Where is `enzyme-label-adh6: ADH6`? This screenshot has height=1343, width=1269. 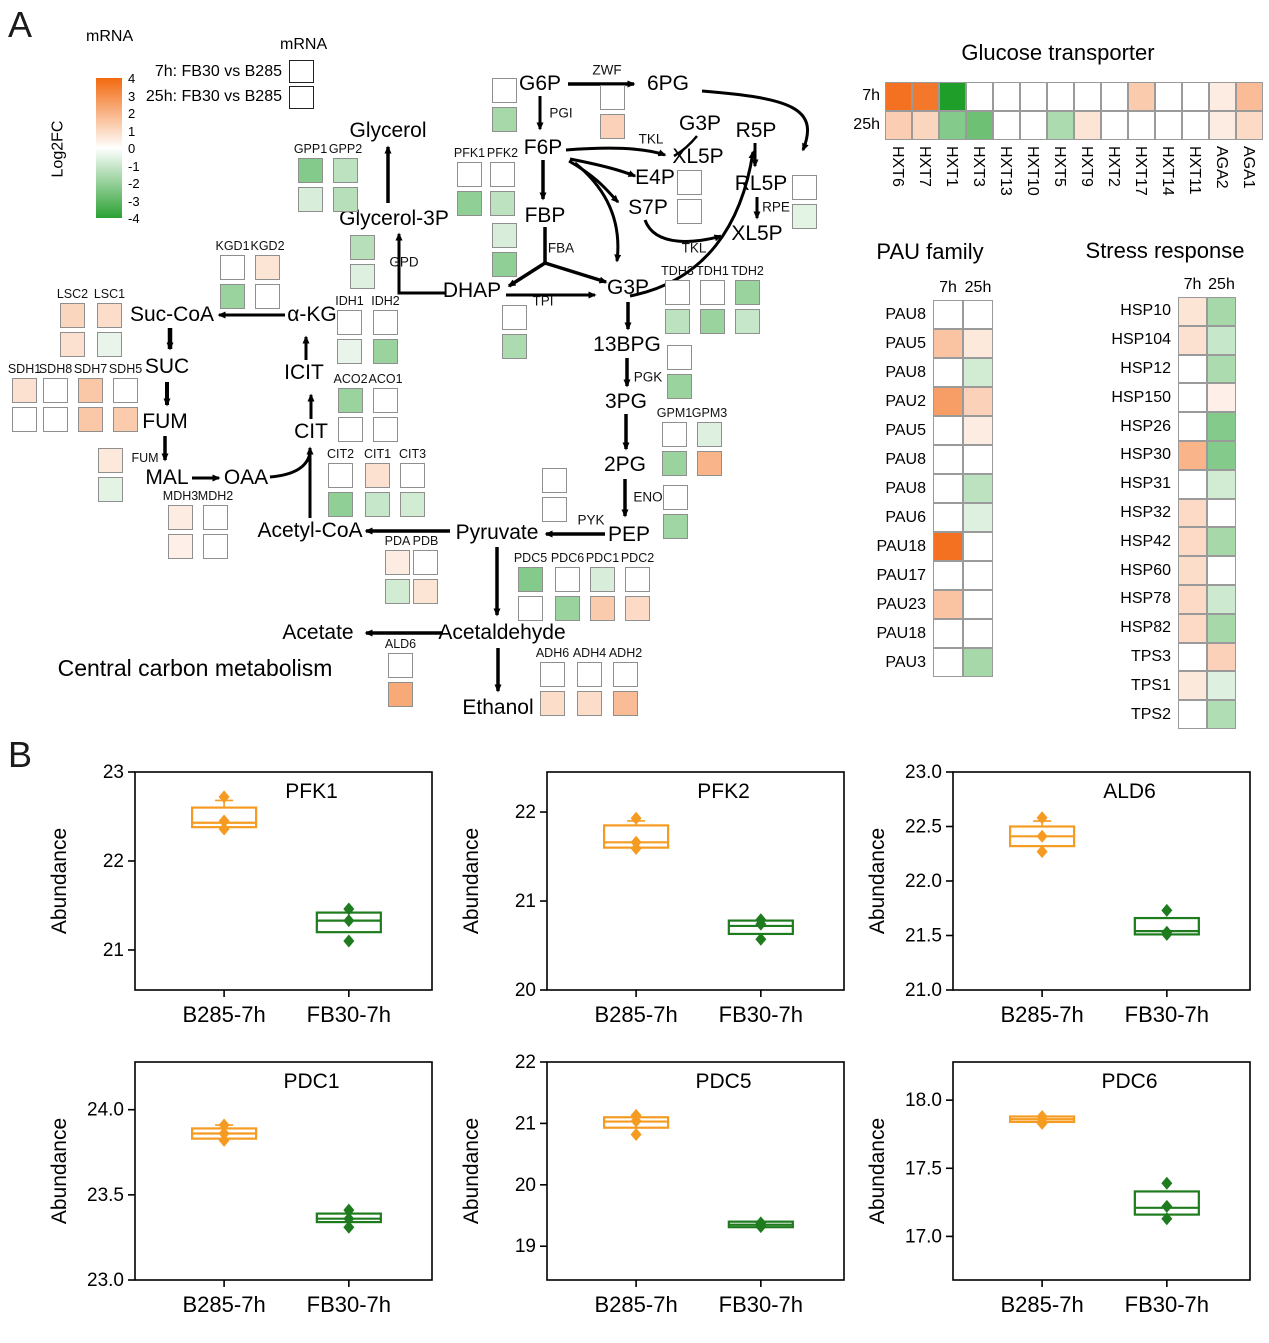 enzyme-label-adh6: ADH6 is located at coordinates (552, 653).